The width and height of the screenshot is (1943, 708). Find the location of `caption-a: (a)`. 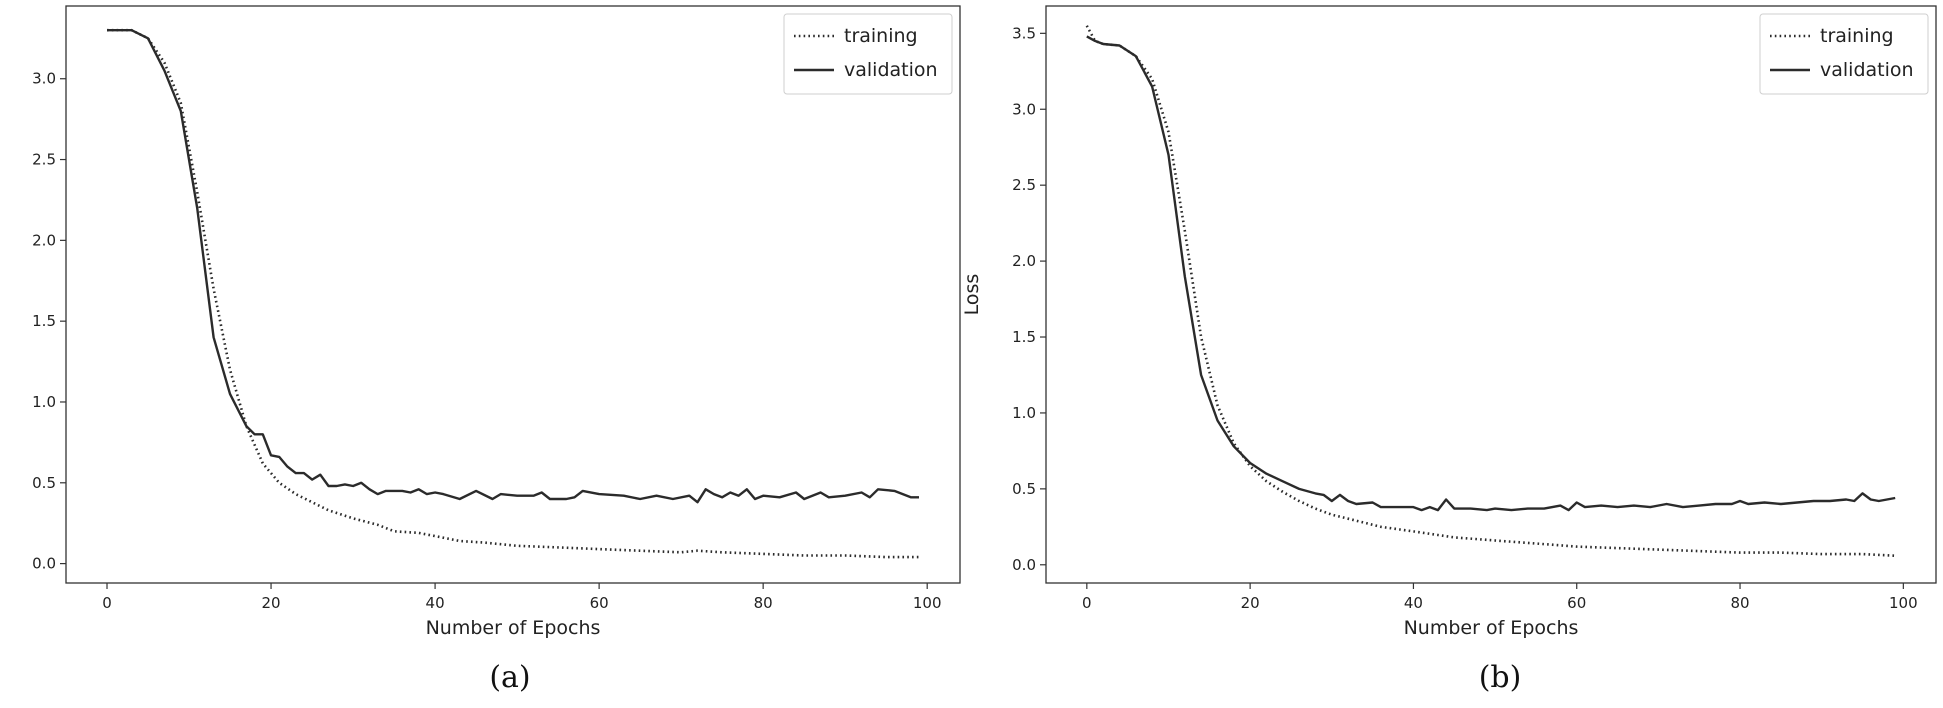

caption-a: (a) is located at coordinates (510, 677).